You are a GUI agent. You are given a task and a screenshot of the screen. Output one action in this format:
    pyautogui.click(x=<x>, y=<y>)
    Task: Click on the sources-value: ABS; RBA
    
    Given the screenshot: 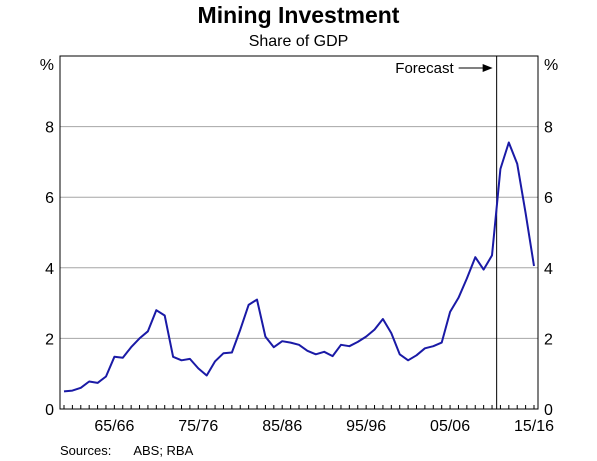 What is the action you would take?
    pyautogui.click(x=163, y=450)
    